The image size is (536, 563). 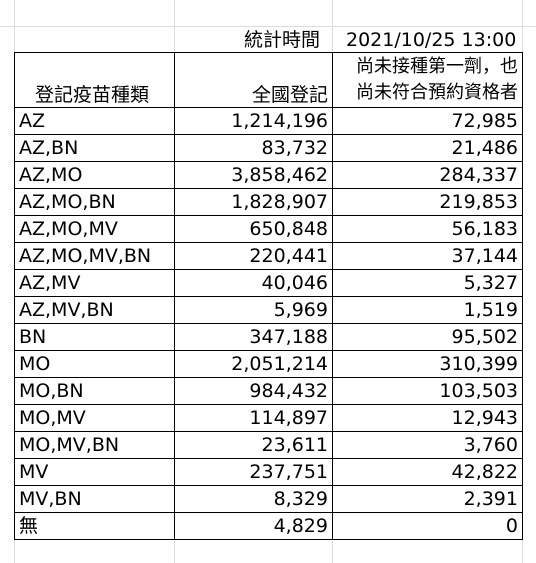 I want to click on cell-type: AZ,BN, so click(x=94, y=148).